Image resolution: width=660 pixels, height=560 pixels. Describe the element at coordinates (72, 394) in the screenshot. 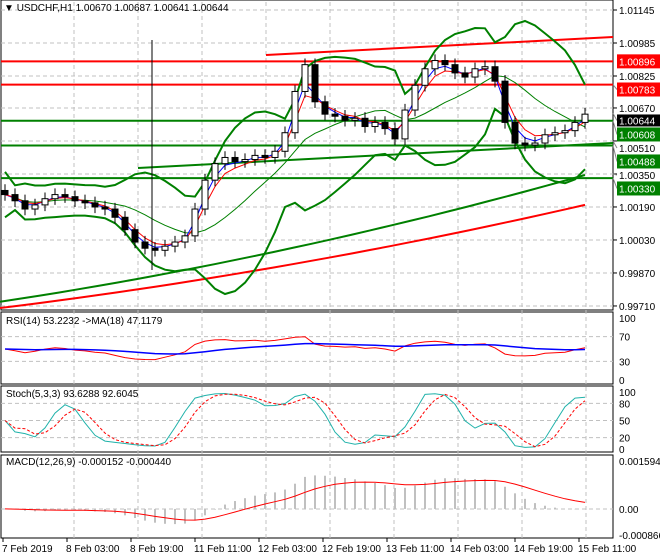

I see `stoch-label: Stoch(5,3,3) 93.6288 92.6045` at that location.